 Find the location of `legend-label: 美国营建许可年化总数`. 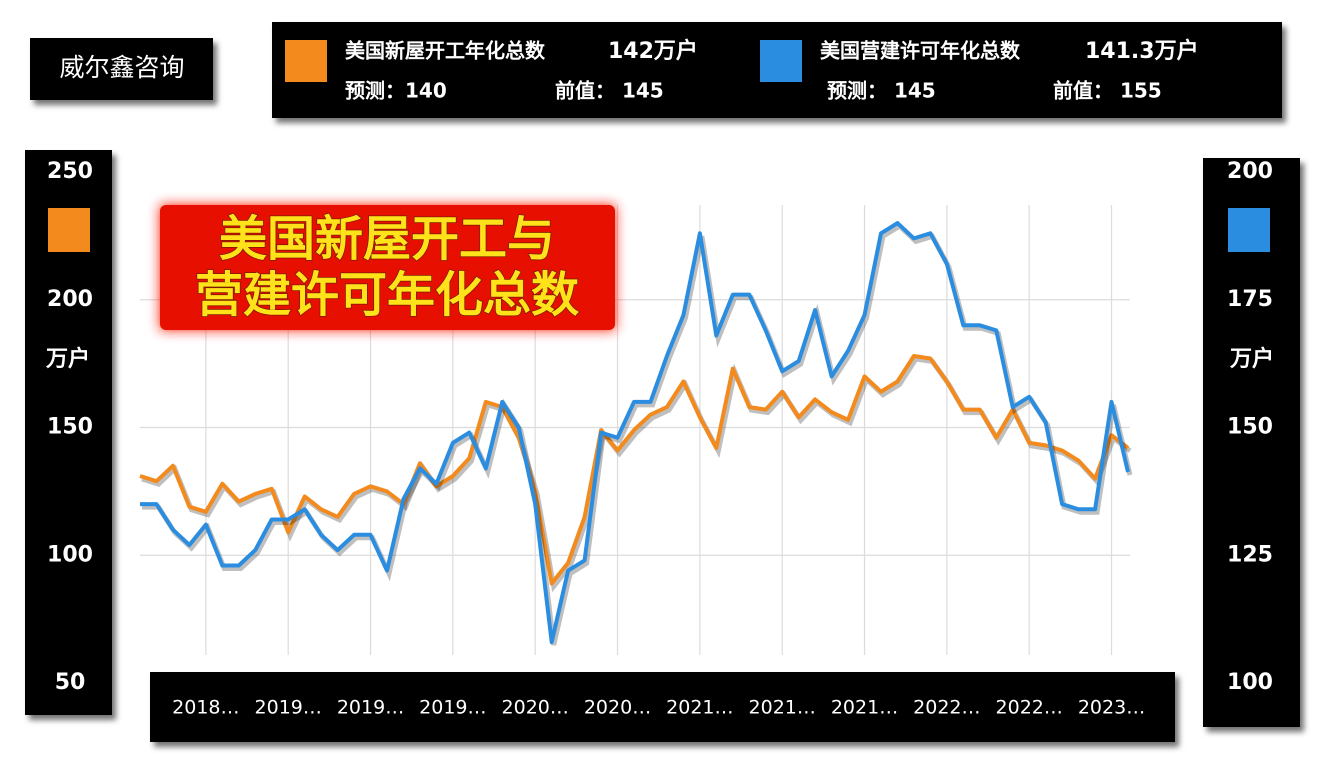

legend-label: 美国营建许可年化总数 is located at coordinates (920, 51).